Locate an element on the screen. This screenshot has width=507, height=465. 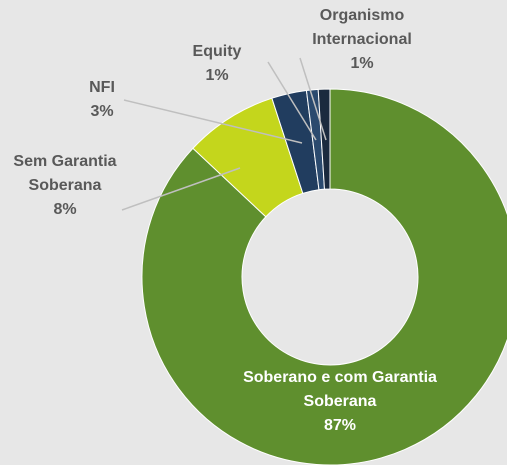
category-label: NFI is located at coordinates (102, 87).